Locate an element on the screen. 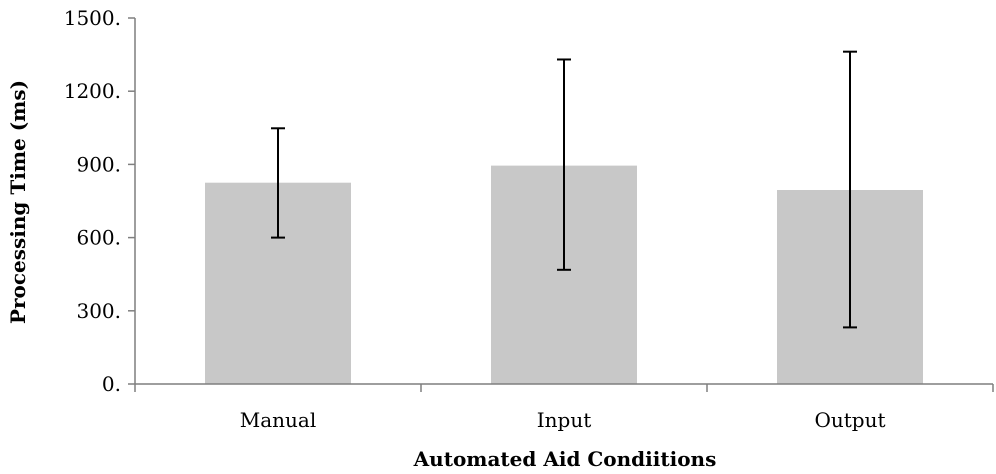 The image size is (996, 474). y-tick-label: 300. is located at coordinates (98, 311).